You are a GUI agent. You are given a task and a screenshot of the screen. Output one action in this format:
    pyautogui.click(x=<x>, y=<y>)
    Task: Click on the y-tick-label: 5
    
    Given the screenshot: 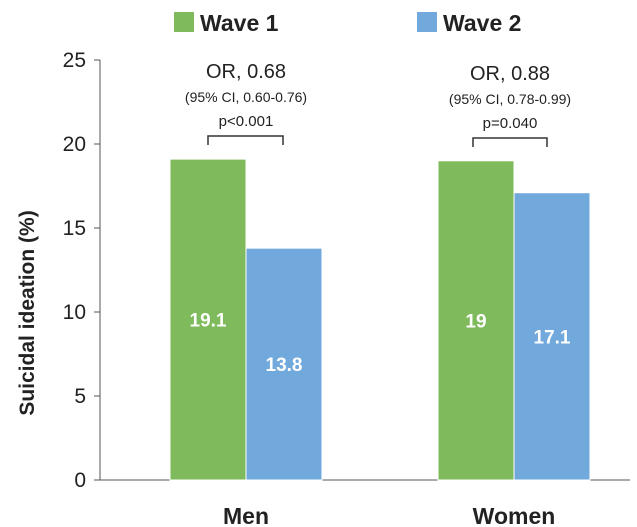 What is the action you would take?
    pyautogui.click(x=80, y=396)
    